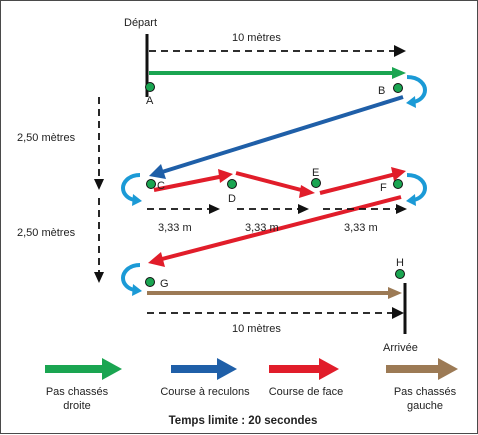 This screenshot has height=435, width=478. Describe the element at coordinates (262, 228) in the screenshot. I see `segment-2-label: 3,33 m` at that location.